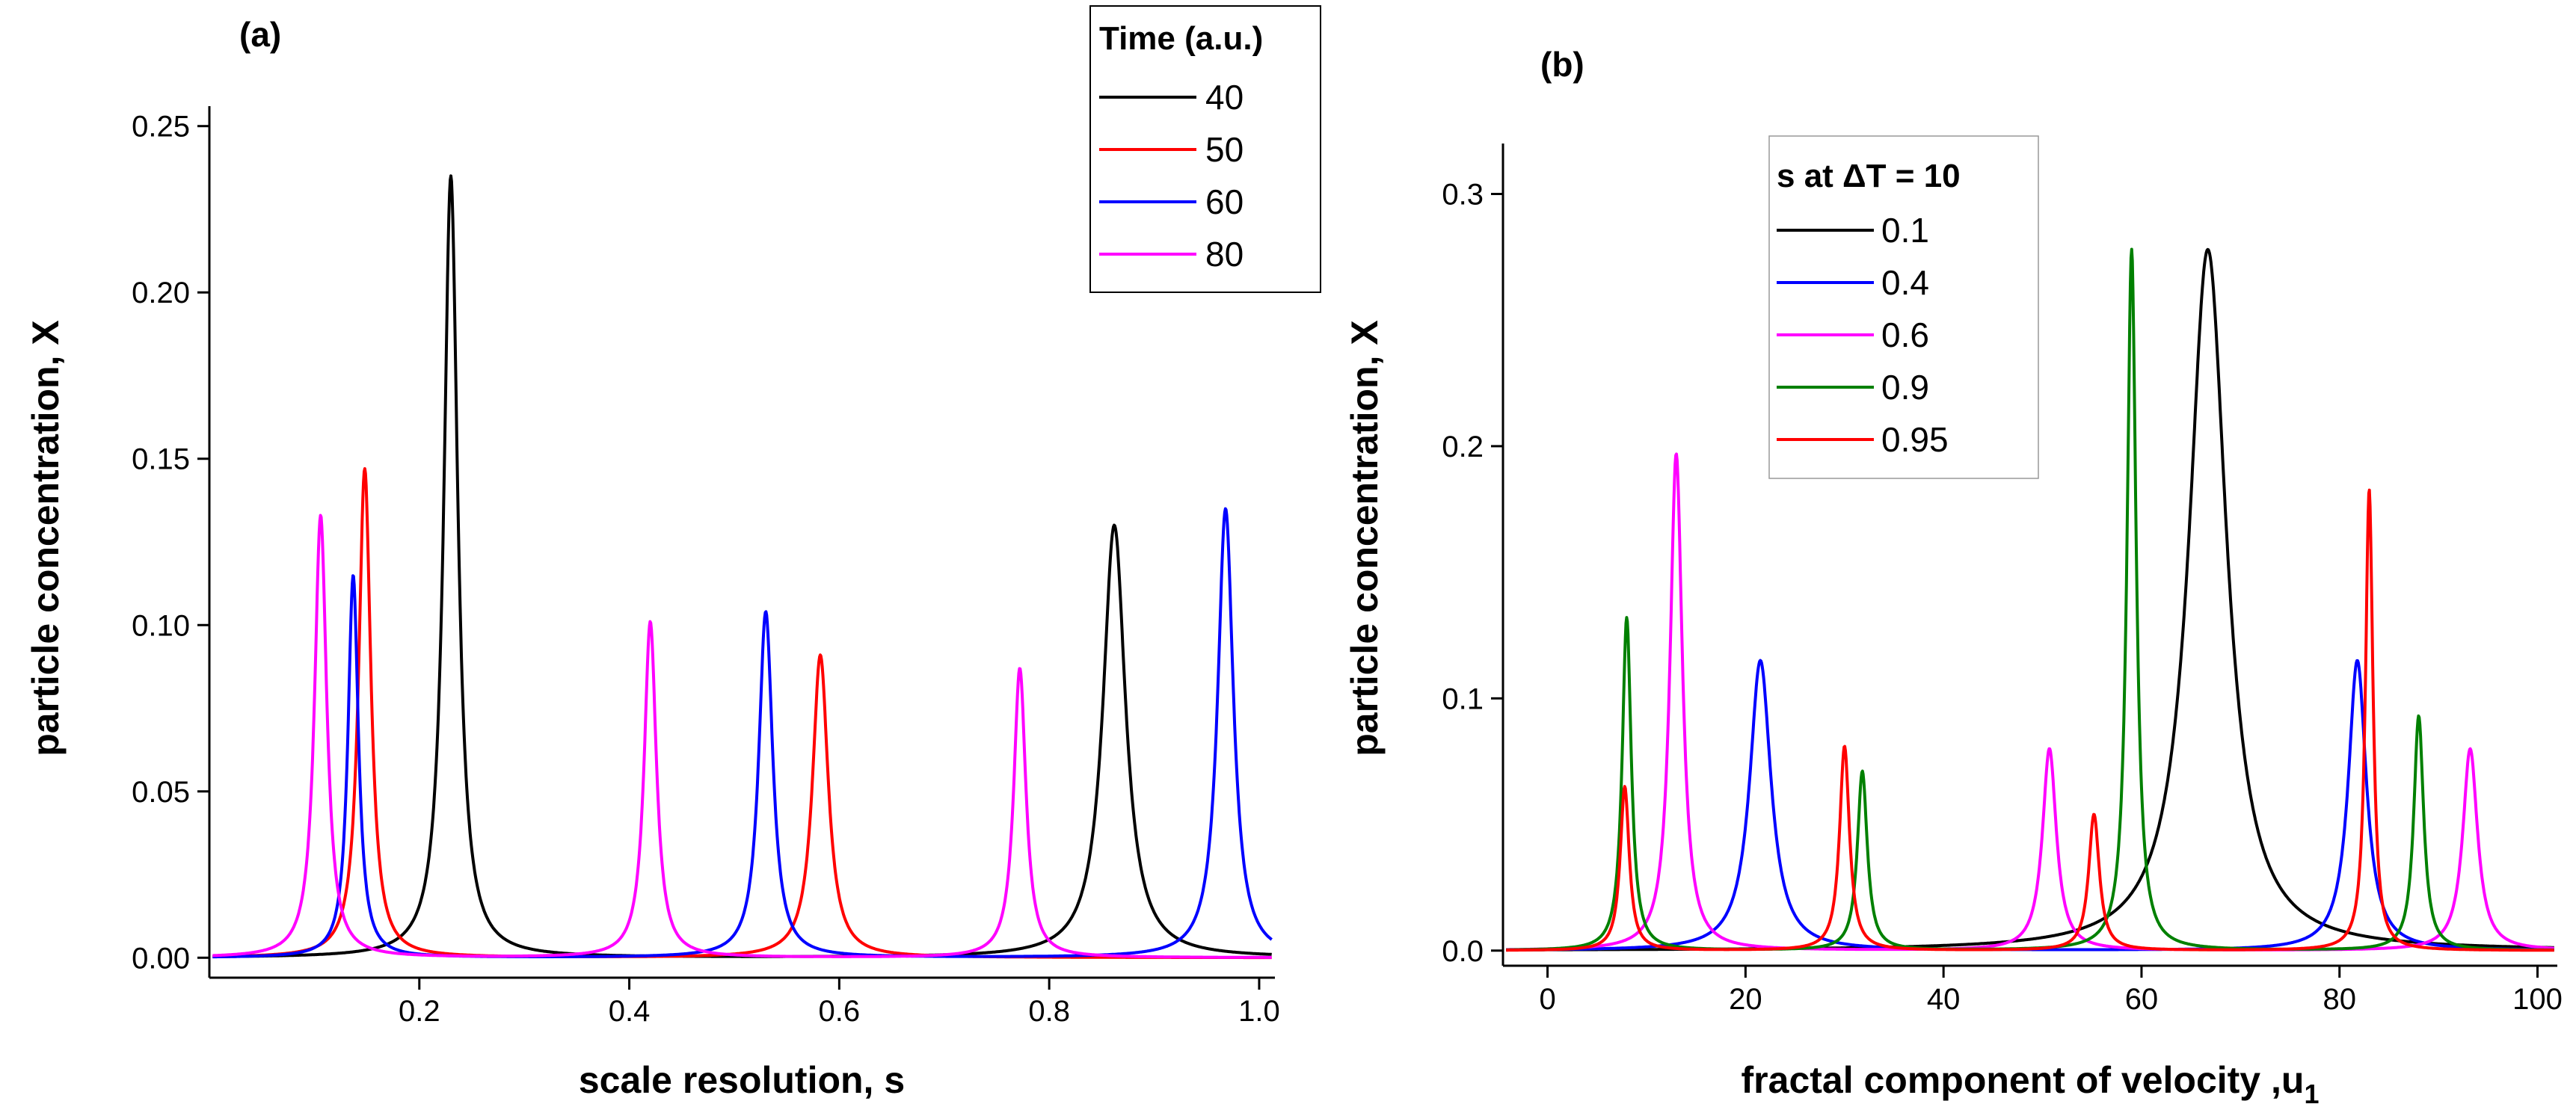 The width and height of the screenshot is (2576, 1107). Describe the element at coordinates (1905, 387) in the screenshot. I see `legend-label-b-0.9: 0.9` at that location.